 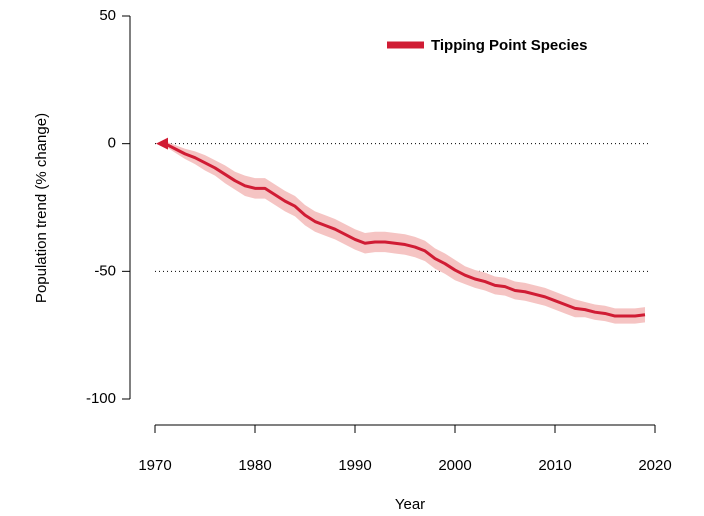 I want to click on y-axis-label: Population trend (% change), so click(x=41, y=208).